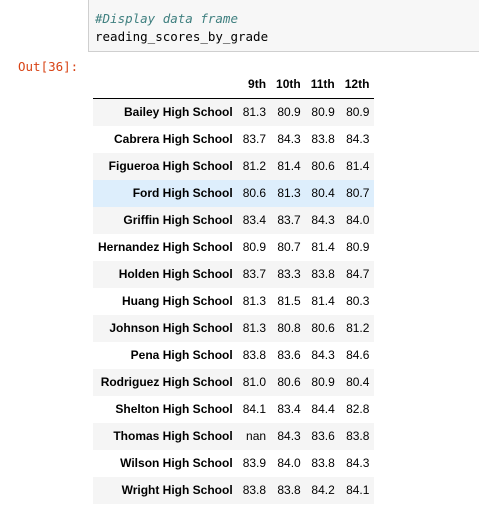 The height and width of the screenshot is (528, 479). Describe the element at coordinates (174, 409) in the screenshot. I see `row-index-label: Shelton High School` at that location.